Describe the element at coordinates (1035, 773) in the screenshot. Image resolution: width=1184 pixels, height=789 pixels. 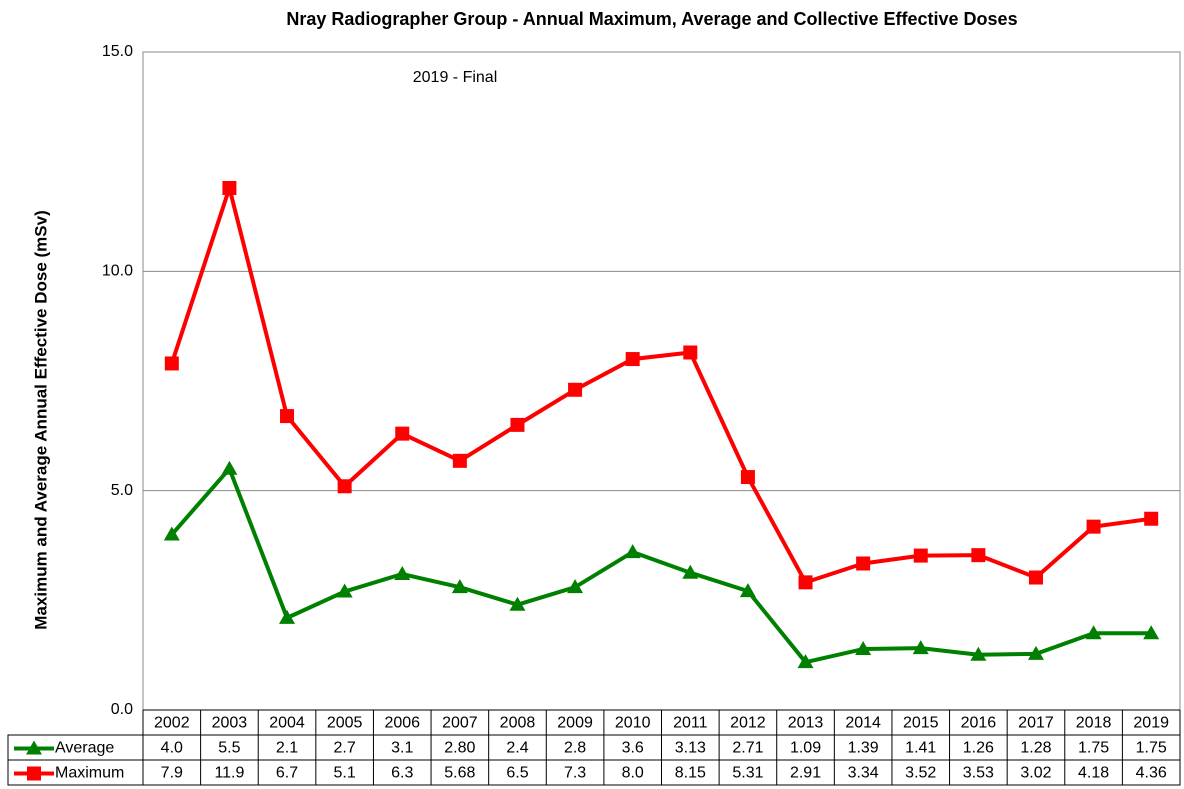
I see `table-value: 3.02` at that location.